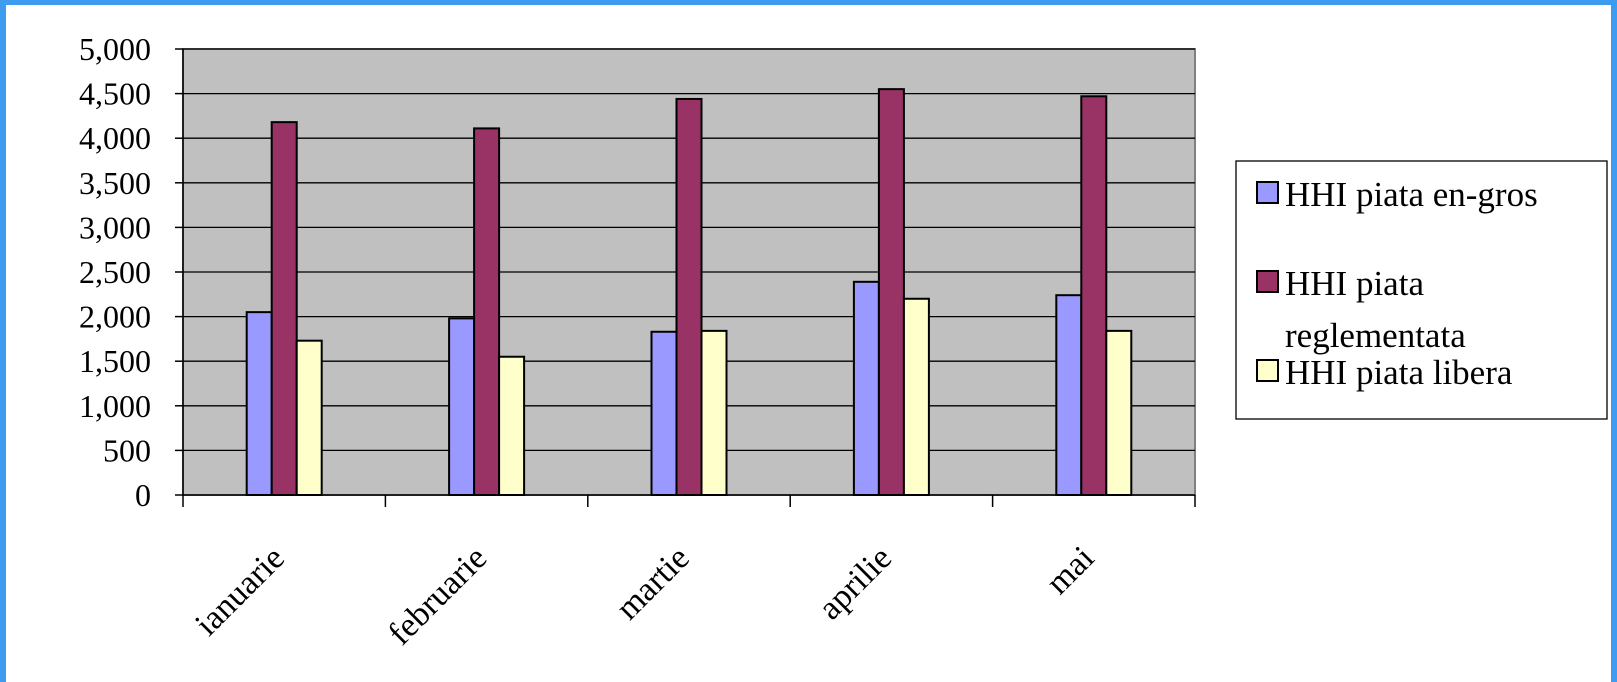 The width and height of the screenshot is (1617, 682). I want to click on legend-box, so click(1421, 290).